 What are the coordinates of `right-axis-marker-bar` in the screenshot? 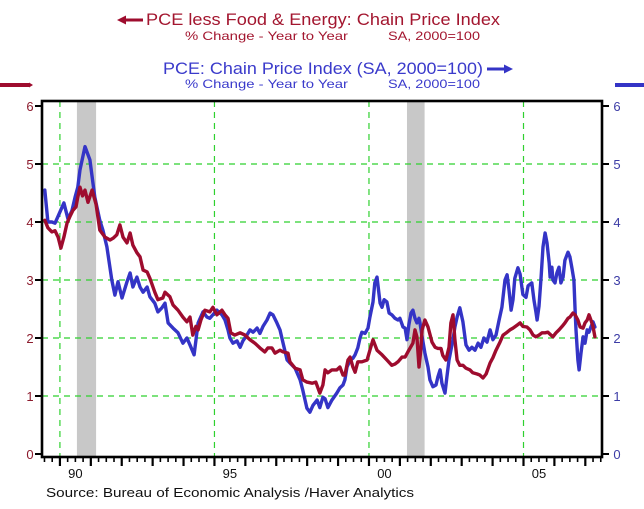 It's located at (629, 85).